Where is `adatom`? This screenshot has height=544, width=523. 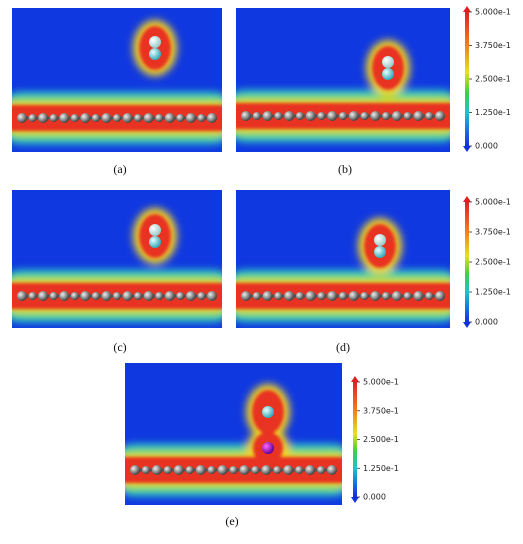
adatom is located at coordinates (268, 448).